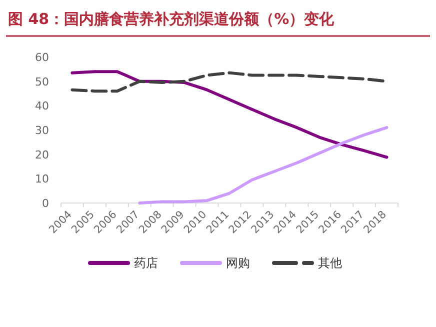  What do you see at coordinates (45, 203) in the screenshot?
I see `y-tick-label: 0` at bounding box center [45, 203].